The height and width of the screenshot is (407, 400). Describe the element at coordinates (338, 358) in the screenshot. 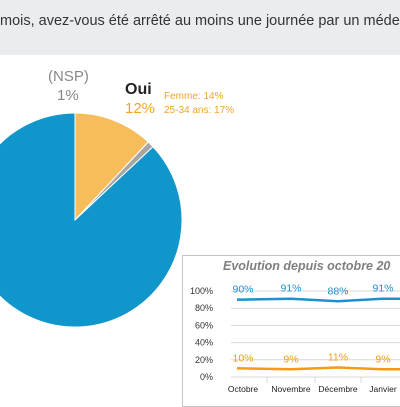

I see `data-label: 11%` at that location.